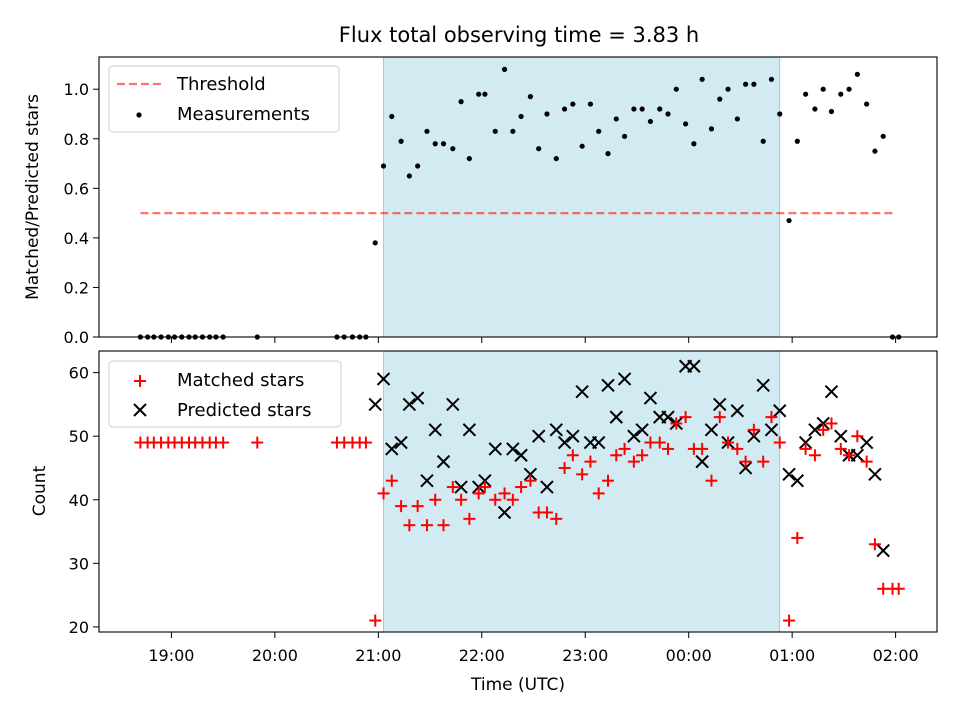 The image size is (960, 720). What do you see at coordinates (79, 563) in the screenshot?
I see `bottom-y-tick-label: 30` at bounding box center [79, 563].